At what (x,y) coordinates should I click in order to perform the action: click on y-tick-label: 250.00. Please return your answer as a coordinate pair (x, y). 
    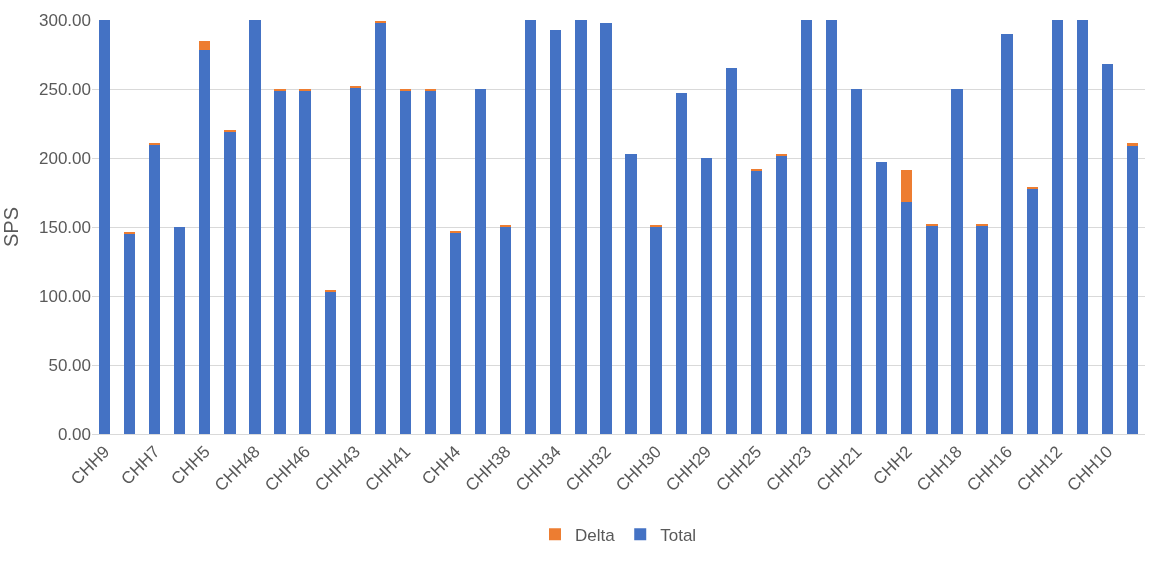
    Looking at the image, I should click on (65, 89).